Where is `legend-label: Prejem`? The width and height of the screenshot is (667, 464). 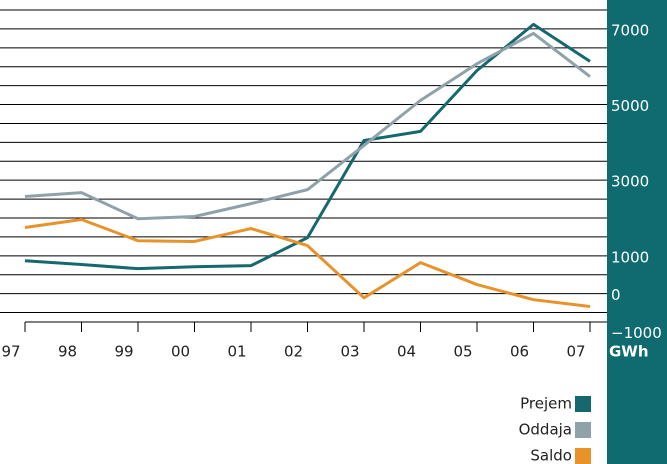
legend-label: Prejem is located at coordinates (546, 404).